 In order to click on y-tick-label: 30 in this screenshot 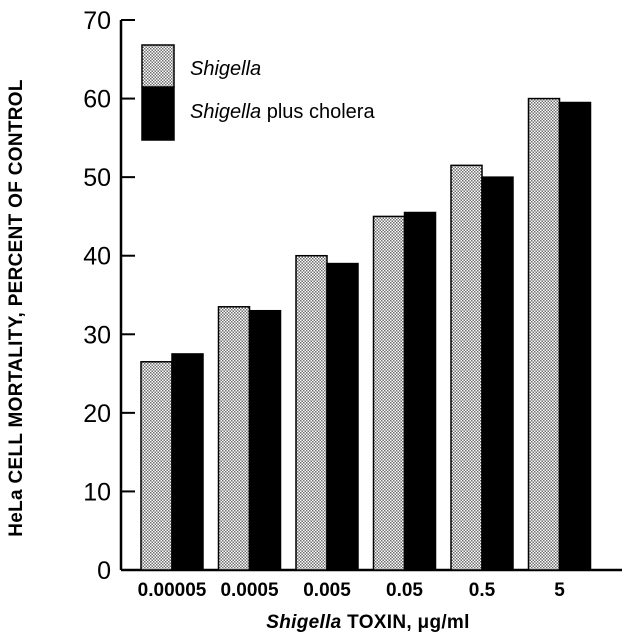, I will do `click(97, 335)`.